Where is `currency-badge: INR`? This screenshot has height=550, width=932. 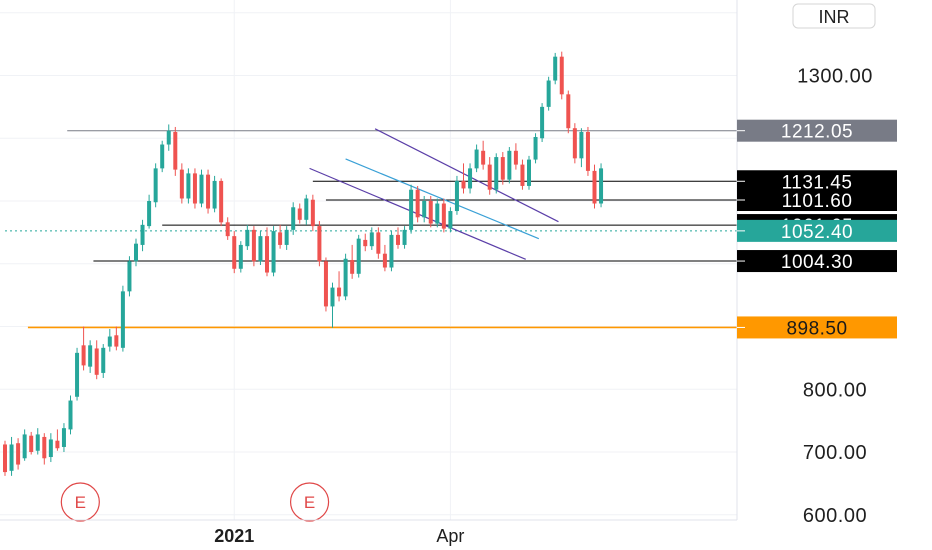
currency-badge: INR is located at coordinates (834, 16).